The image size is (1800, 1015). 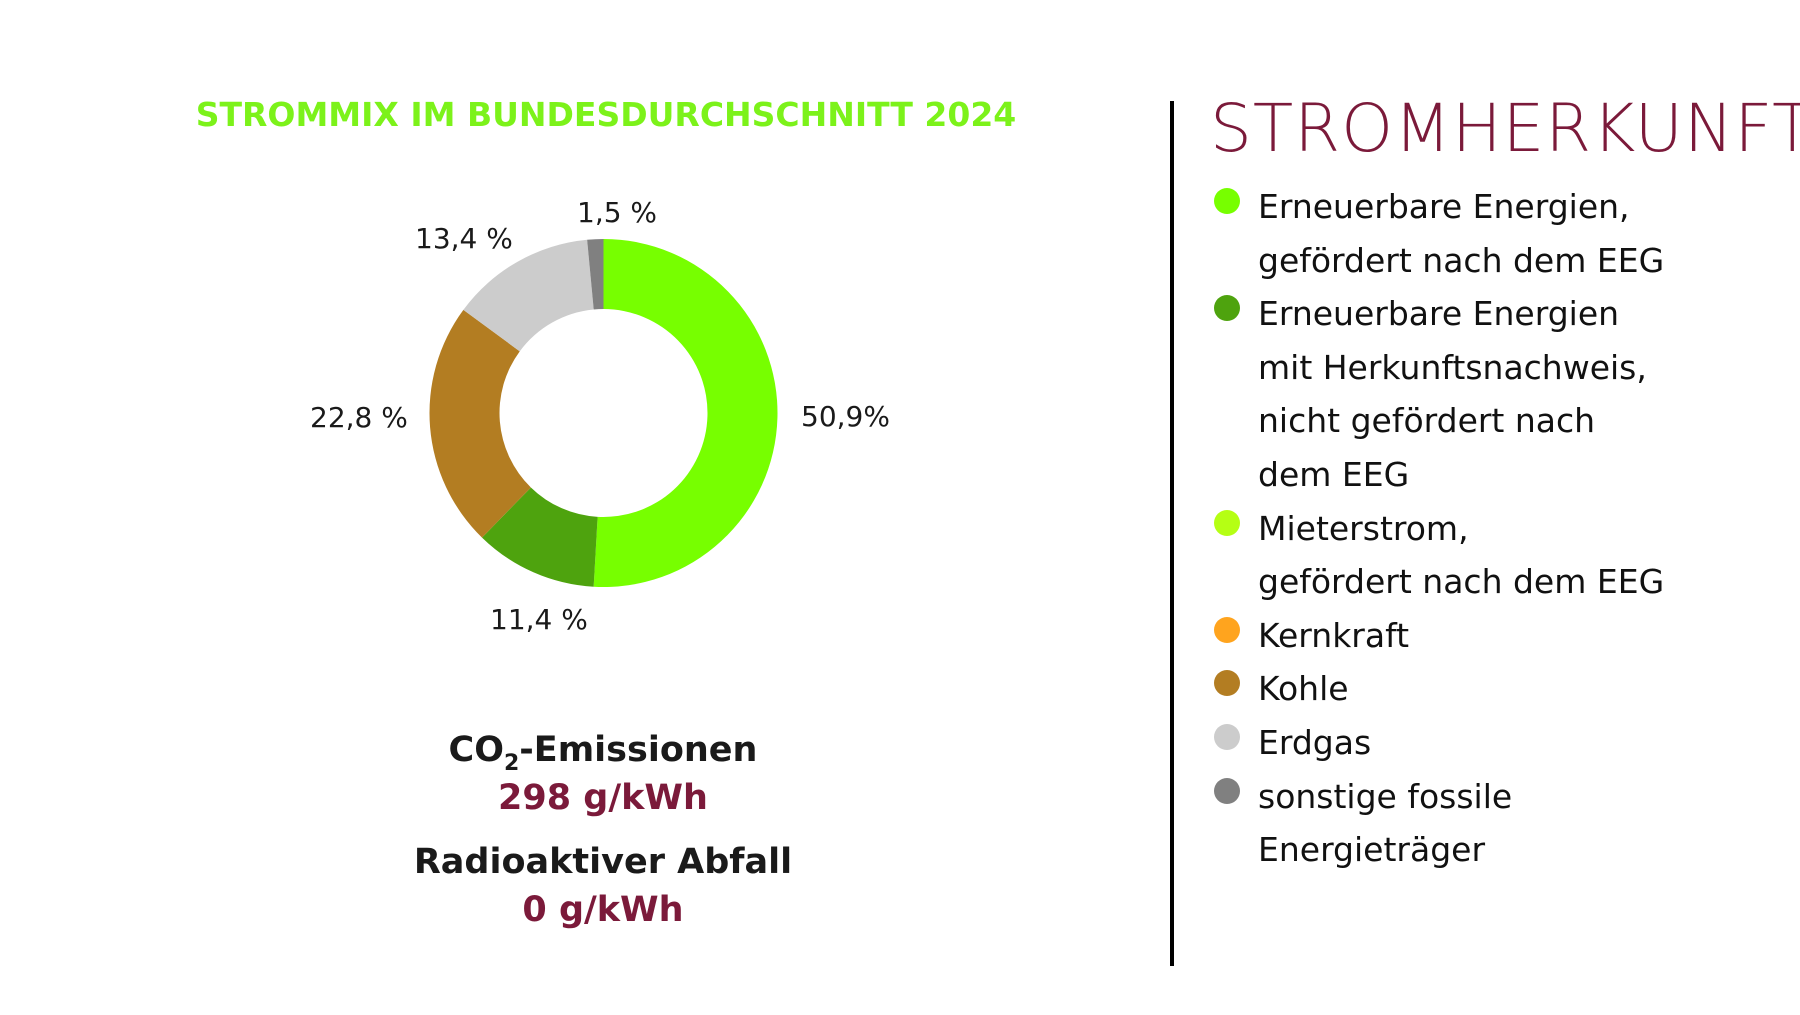 What do you see at coordinates (1505, 128) in the screenshot?
I see `legend-title: STROMHERKUNFT` at bounding box center [1505, 128].